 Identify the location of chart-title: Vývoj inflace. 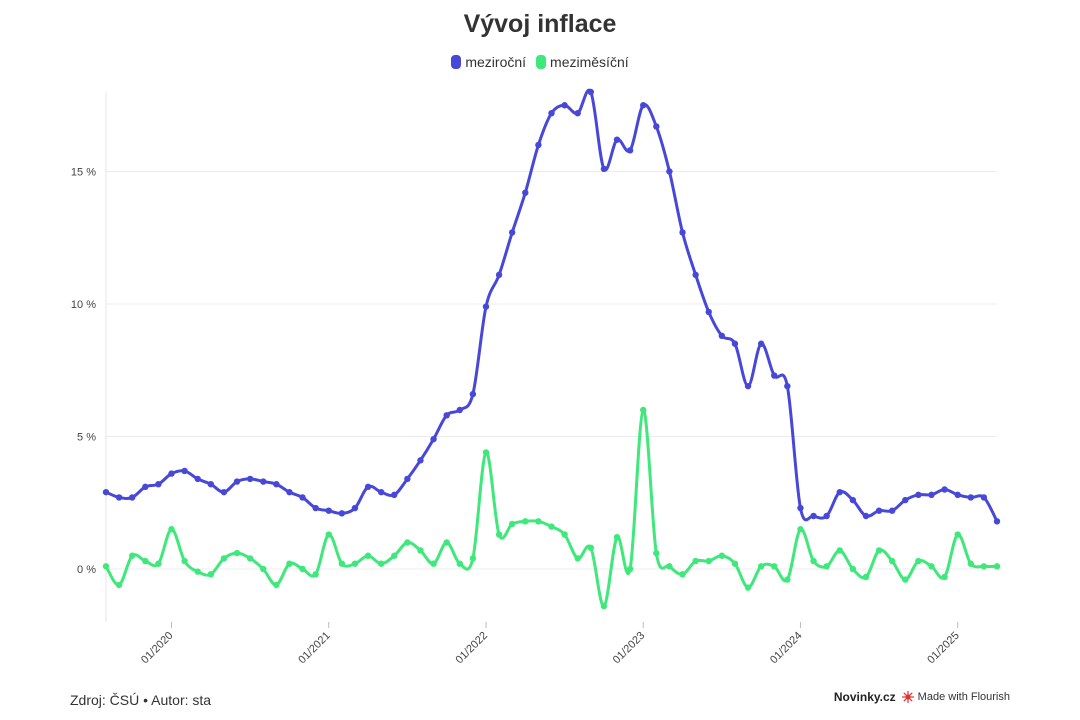
(540, 24).